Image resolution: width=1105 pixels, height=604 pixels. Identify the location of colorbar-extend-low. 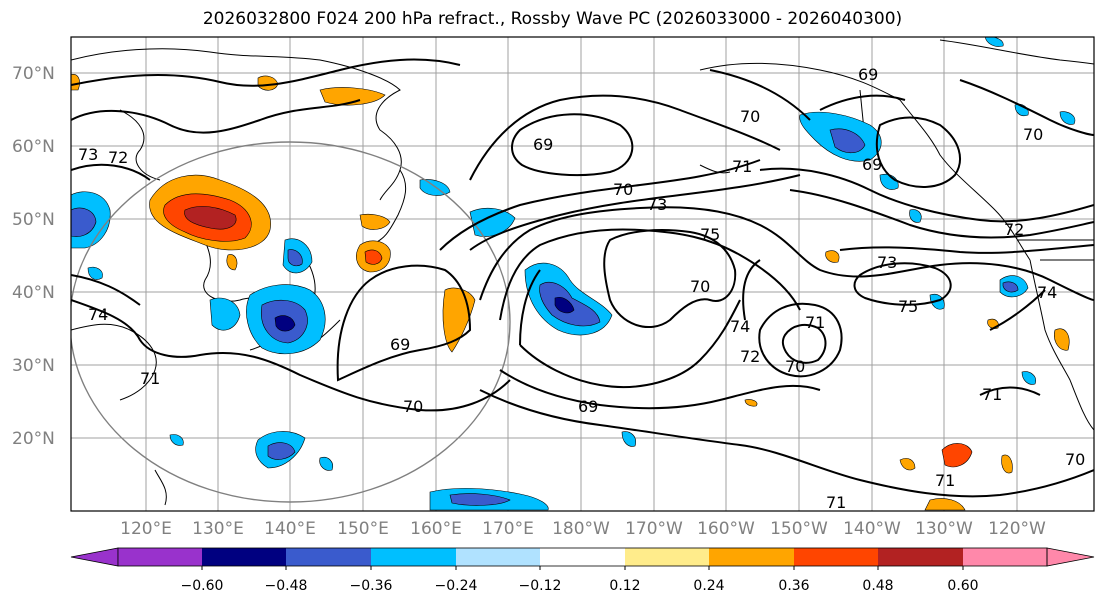
(94, 557).